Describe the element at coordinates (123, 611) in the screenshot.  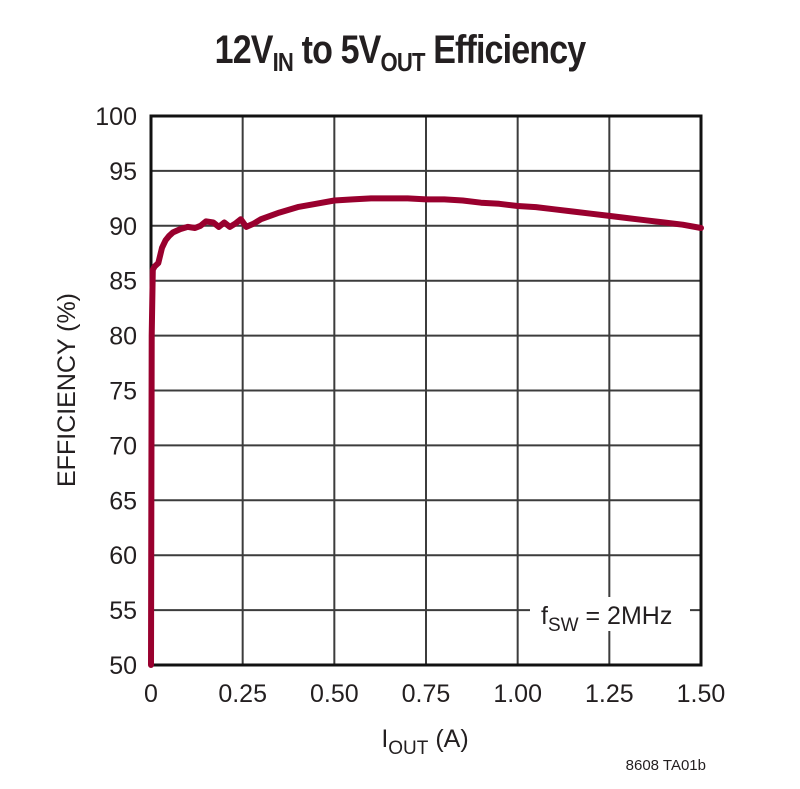
I see `y-tick-label: 55` at that location.